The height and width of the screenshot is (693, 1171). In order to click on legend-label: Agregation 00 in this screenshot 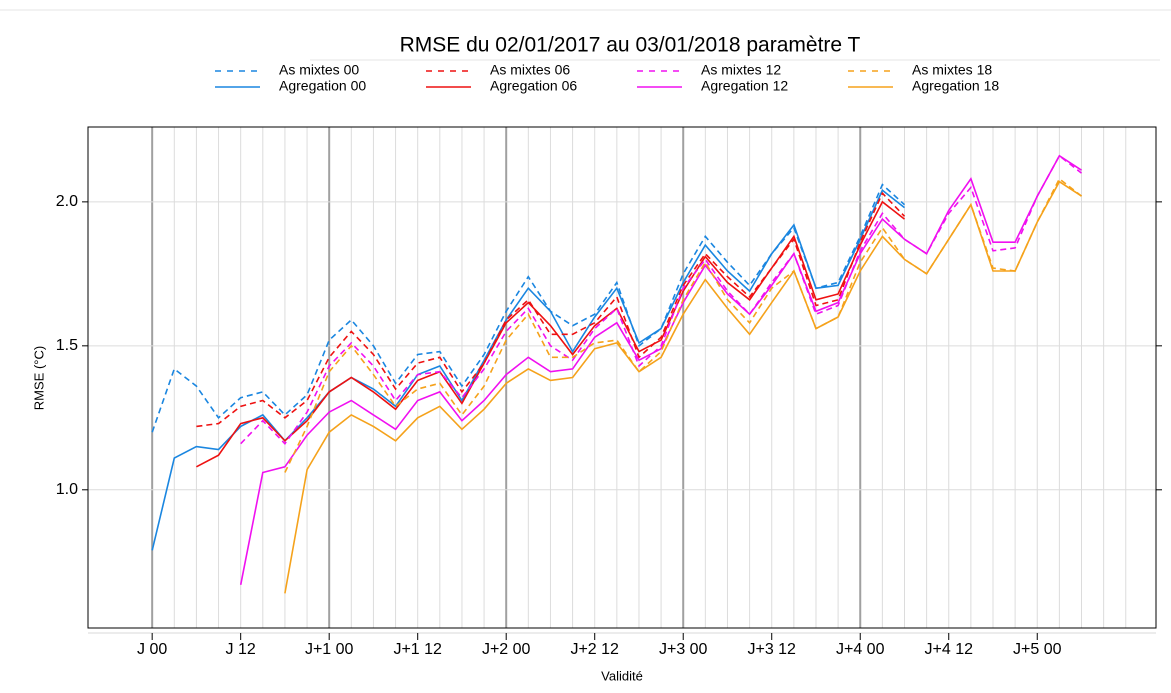, I will do `click(322, 86)`.